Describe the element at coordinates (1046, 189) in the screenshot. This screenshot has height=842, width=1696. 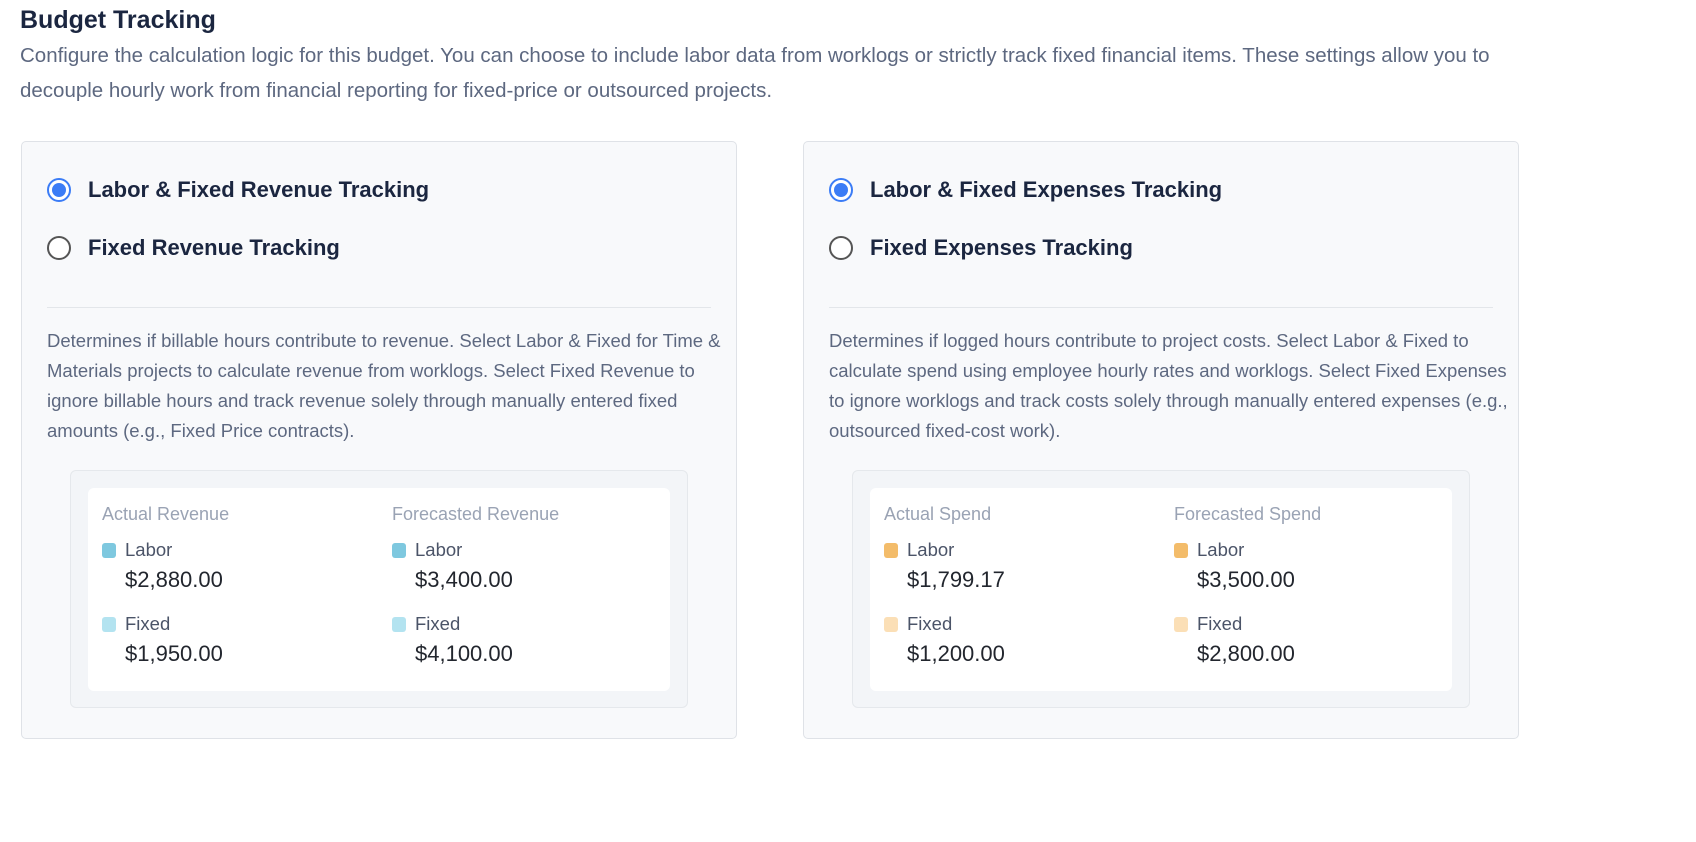
I see `option-label: Labor & Fixed Expenses Tracking` at that location.